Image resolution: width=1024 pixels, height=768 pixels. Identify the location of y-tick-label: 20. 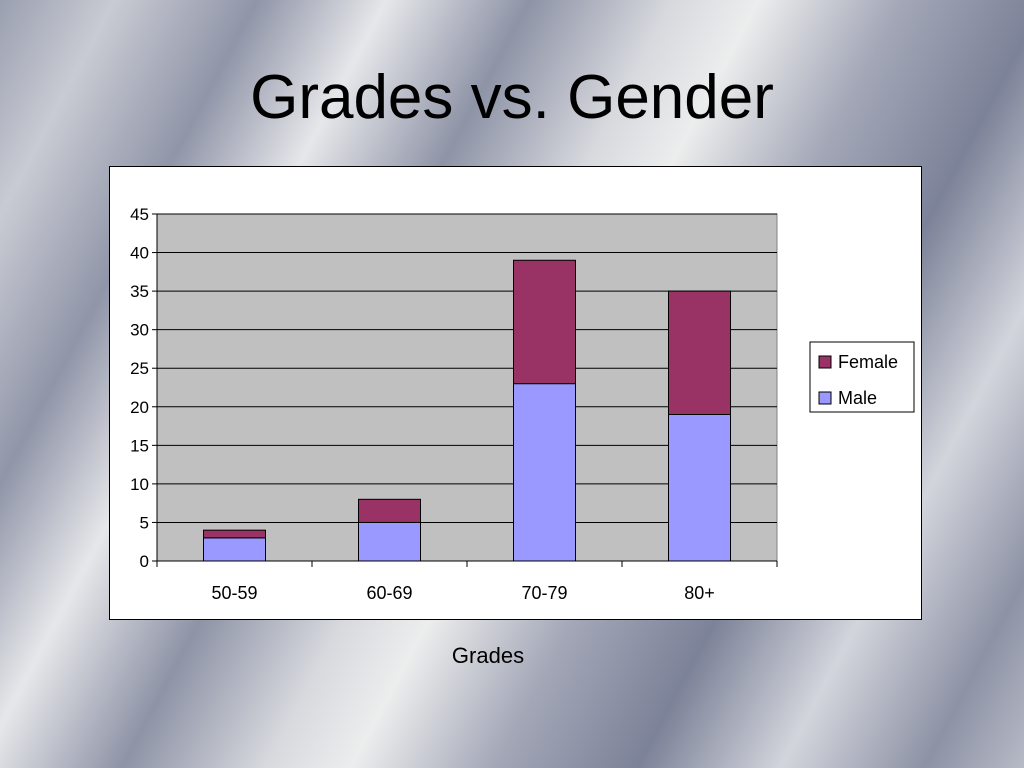
(139, 407).